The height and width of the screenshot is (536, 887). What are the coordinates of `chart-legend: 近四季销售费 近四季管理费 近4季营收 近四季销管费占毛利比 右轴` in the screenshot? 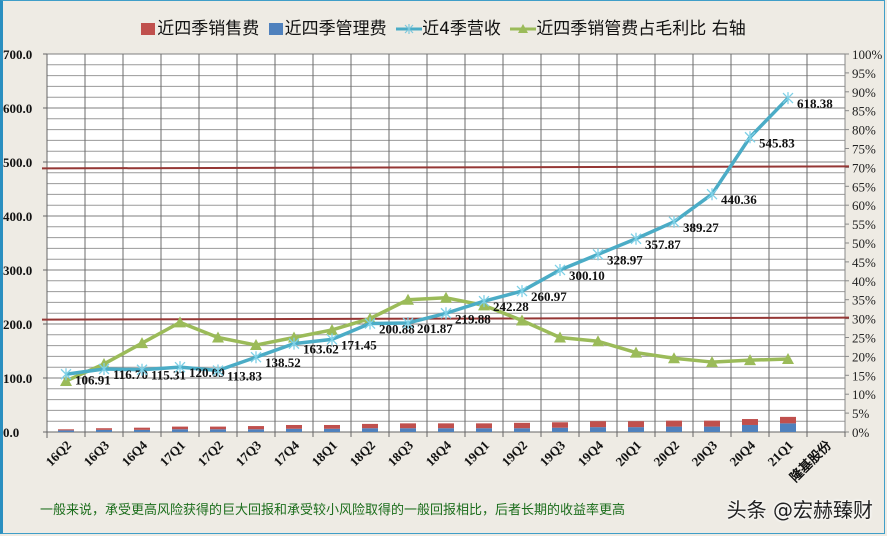 It's located at (443, 26).